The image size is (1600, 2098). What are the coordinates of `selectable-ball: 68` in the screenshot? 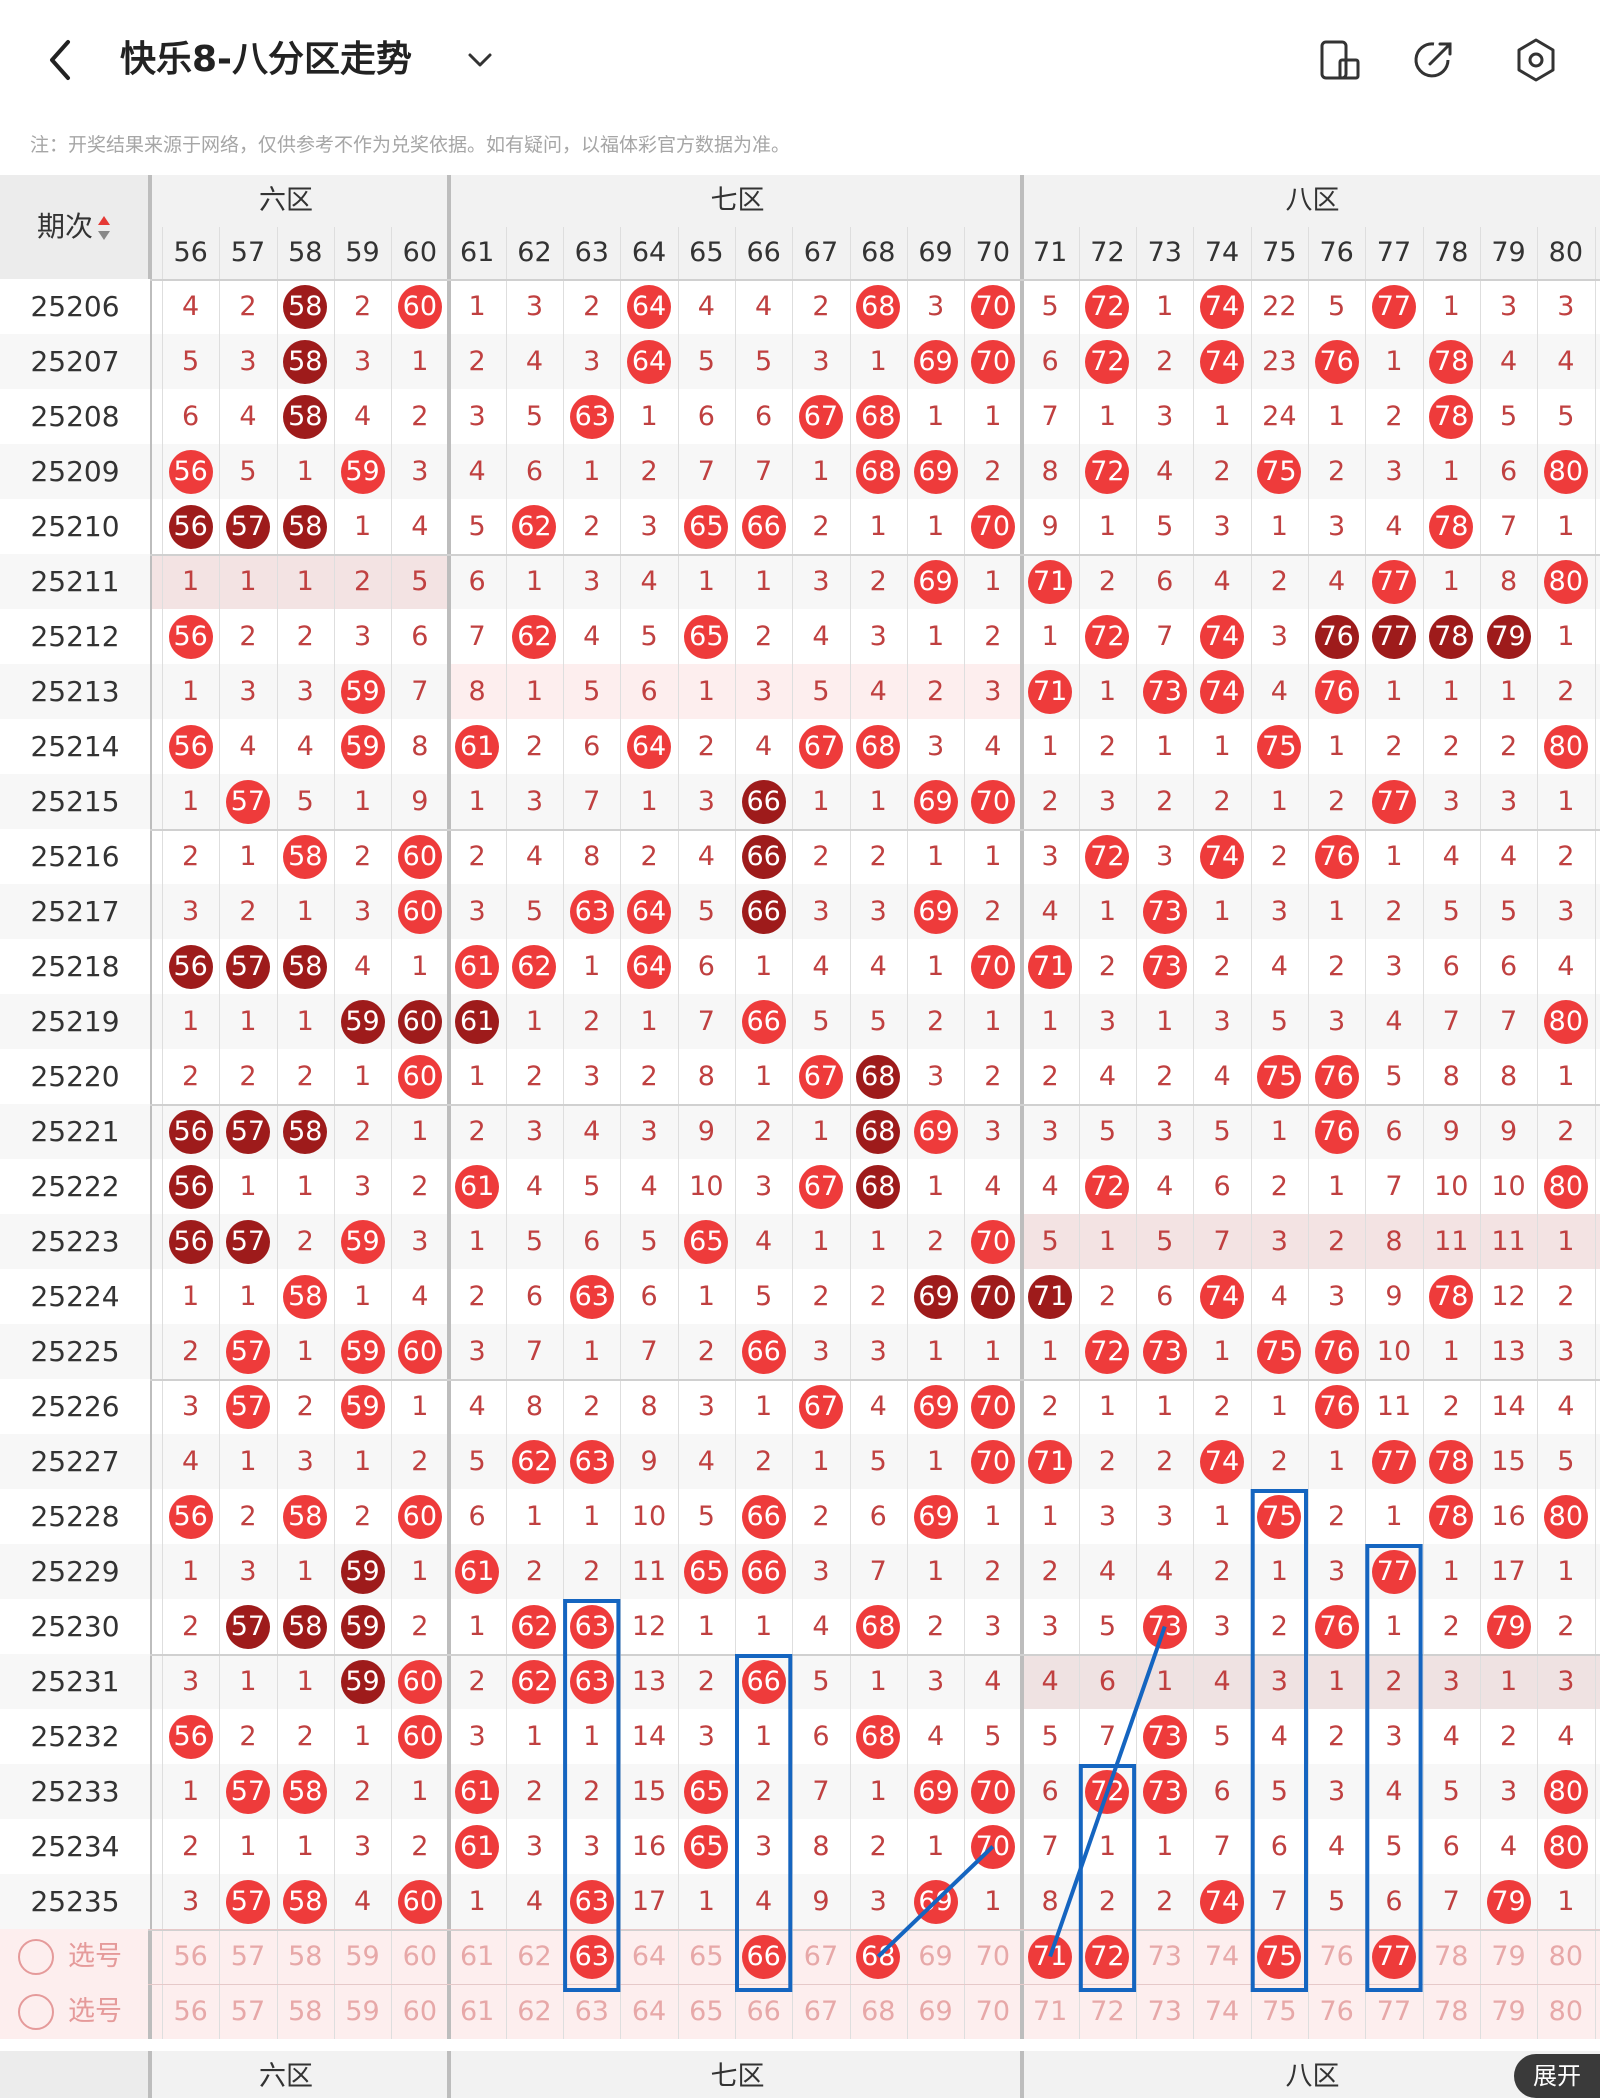 It's located at (878, 2011).